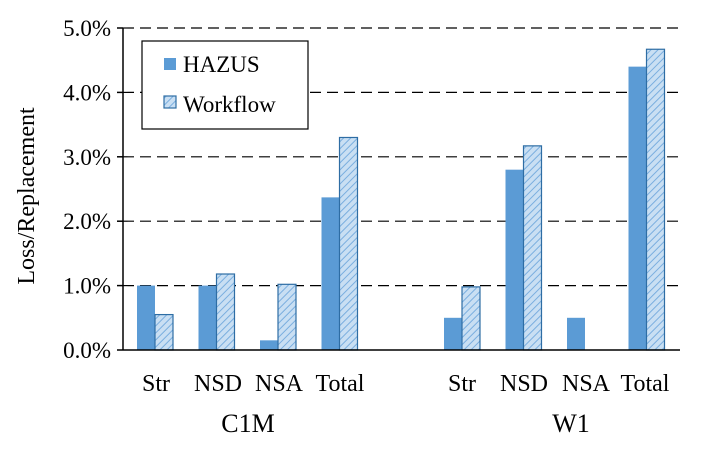 This screenshot has width=725, height=457. What do you see at coordinates (170, 102) in the screenshot?
I see `legend-swatch-workflow` at bounding box center [170, 102].